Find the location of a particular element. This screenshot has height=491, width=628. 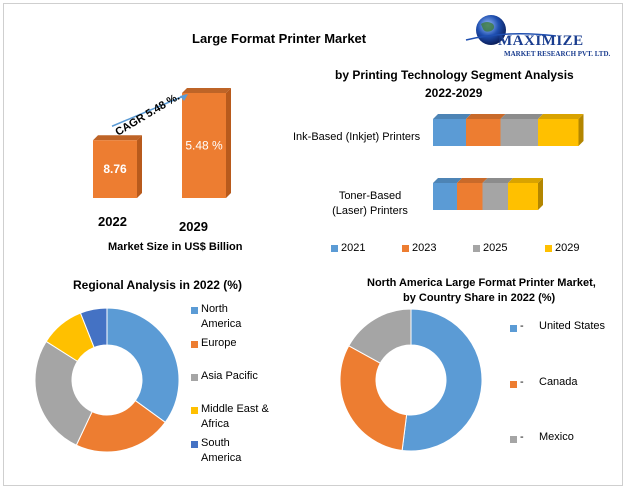

donut-slice-asia-pacific is located at coordinates (63, 393).